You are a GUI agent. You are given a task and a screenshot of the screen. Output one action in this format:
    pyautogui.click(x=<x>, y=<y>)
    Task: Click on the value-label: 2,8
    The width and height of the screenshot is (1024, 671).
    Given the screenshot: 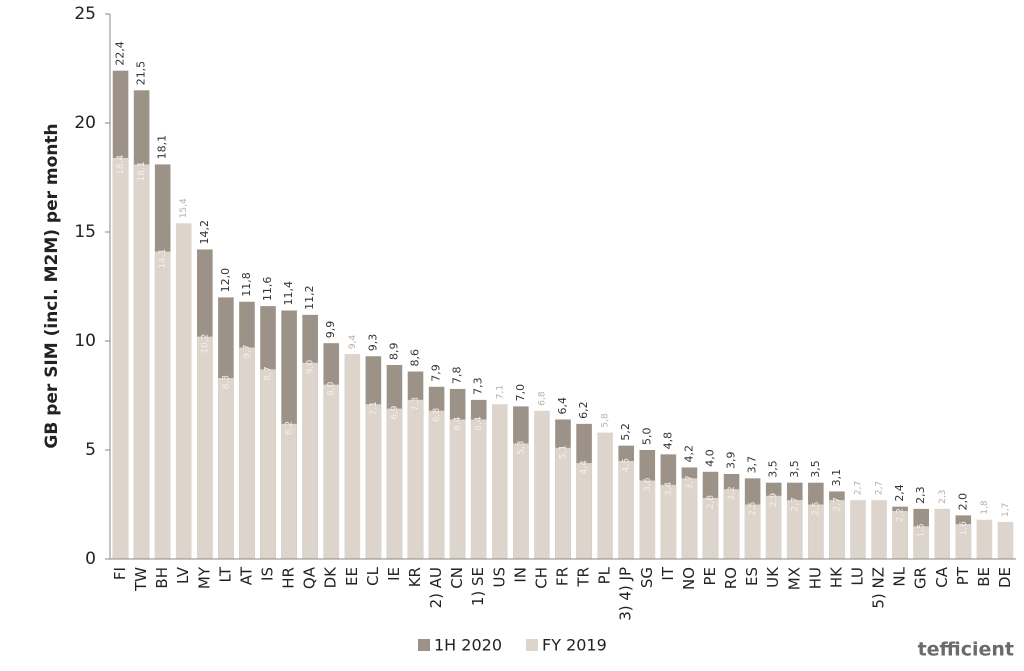 What is the action you would take?
    pyautogui.click(x=711, y=502)
    